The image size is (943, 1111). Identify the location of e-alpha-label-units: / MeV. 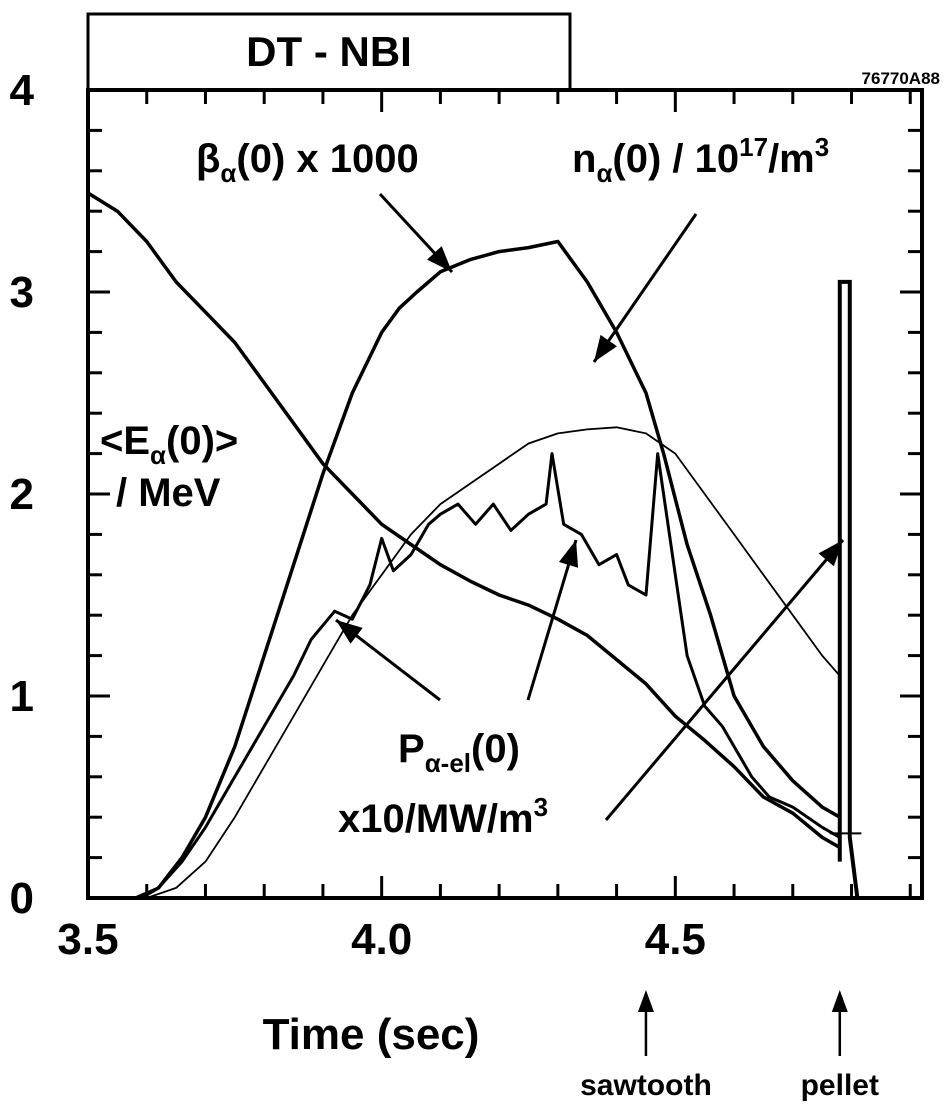
(168, 493).